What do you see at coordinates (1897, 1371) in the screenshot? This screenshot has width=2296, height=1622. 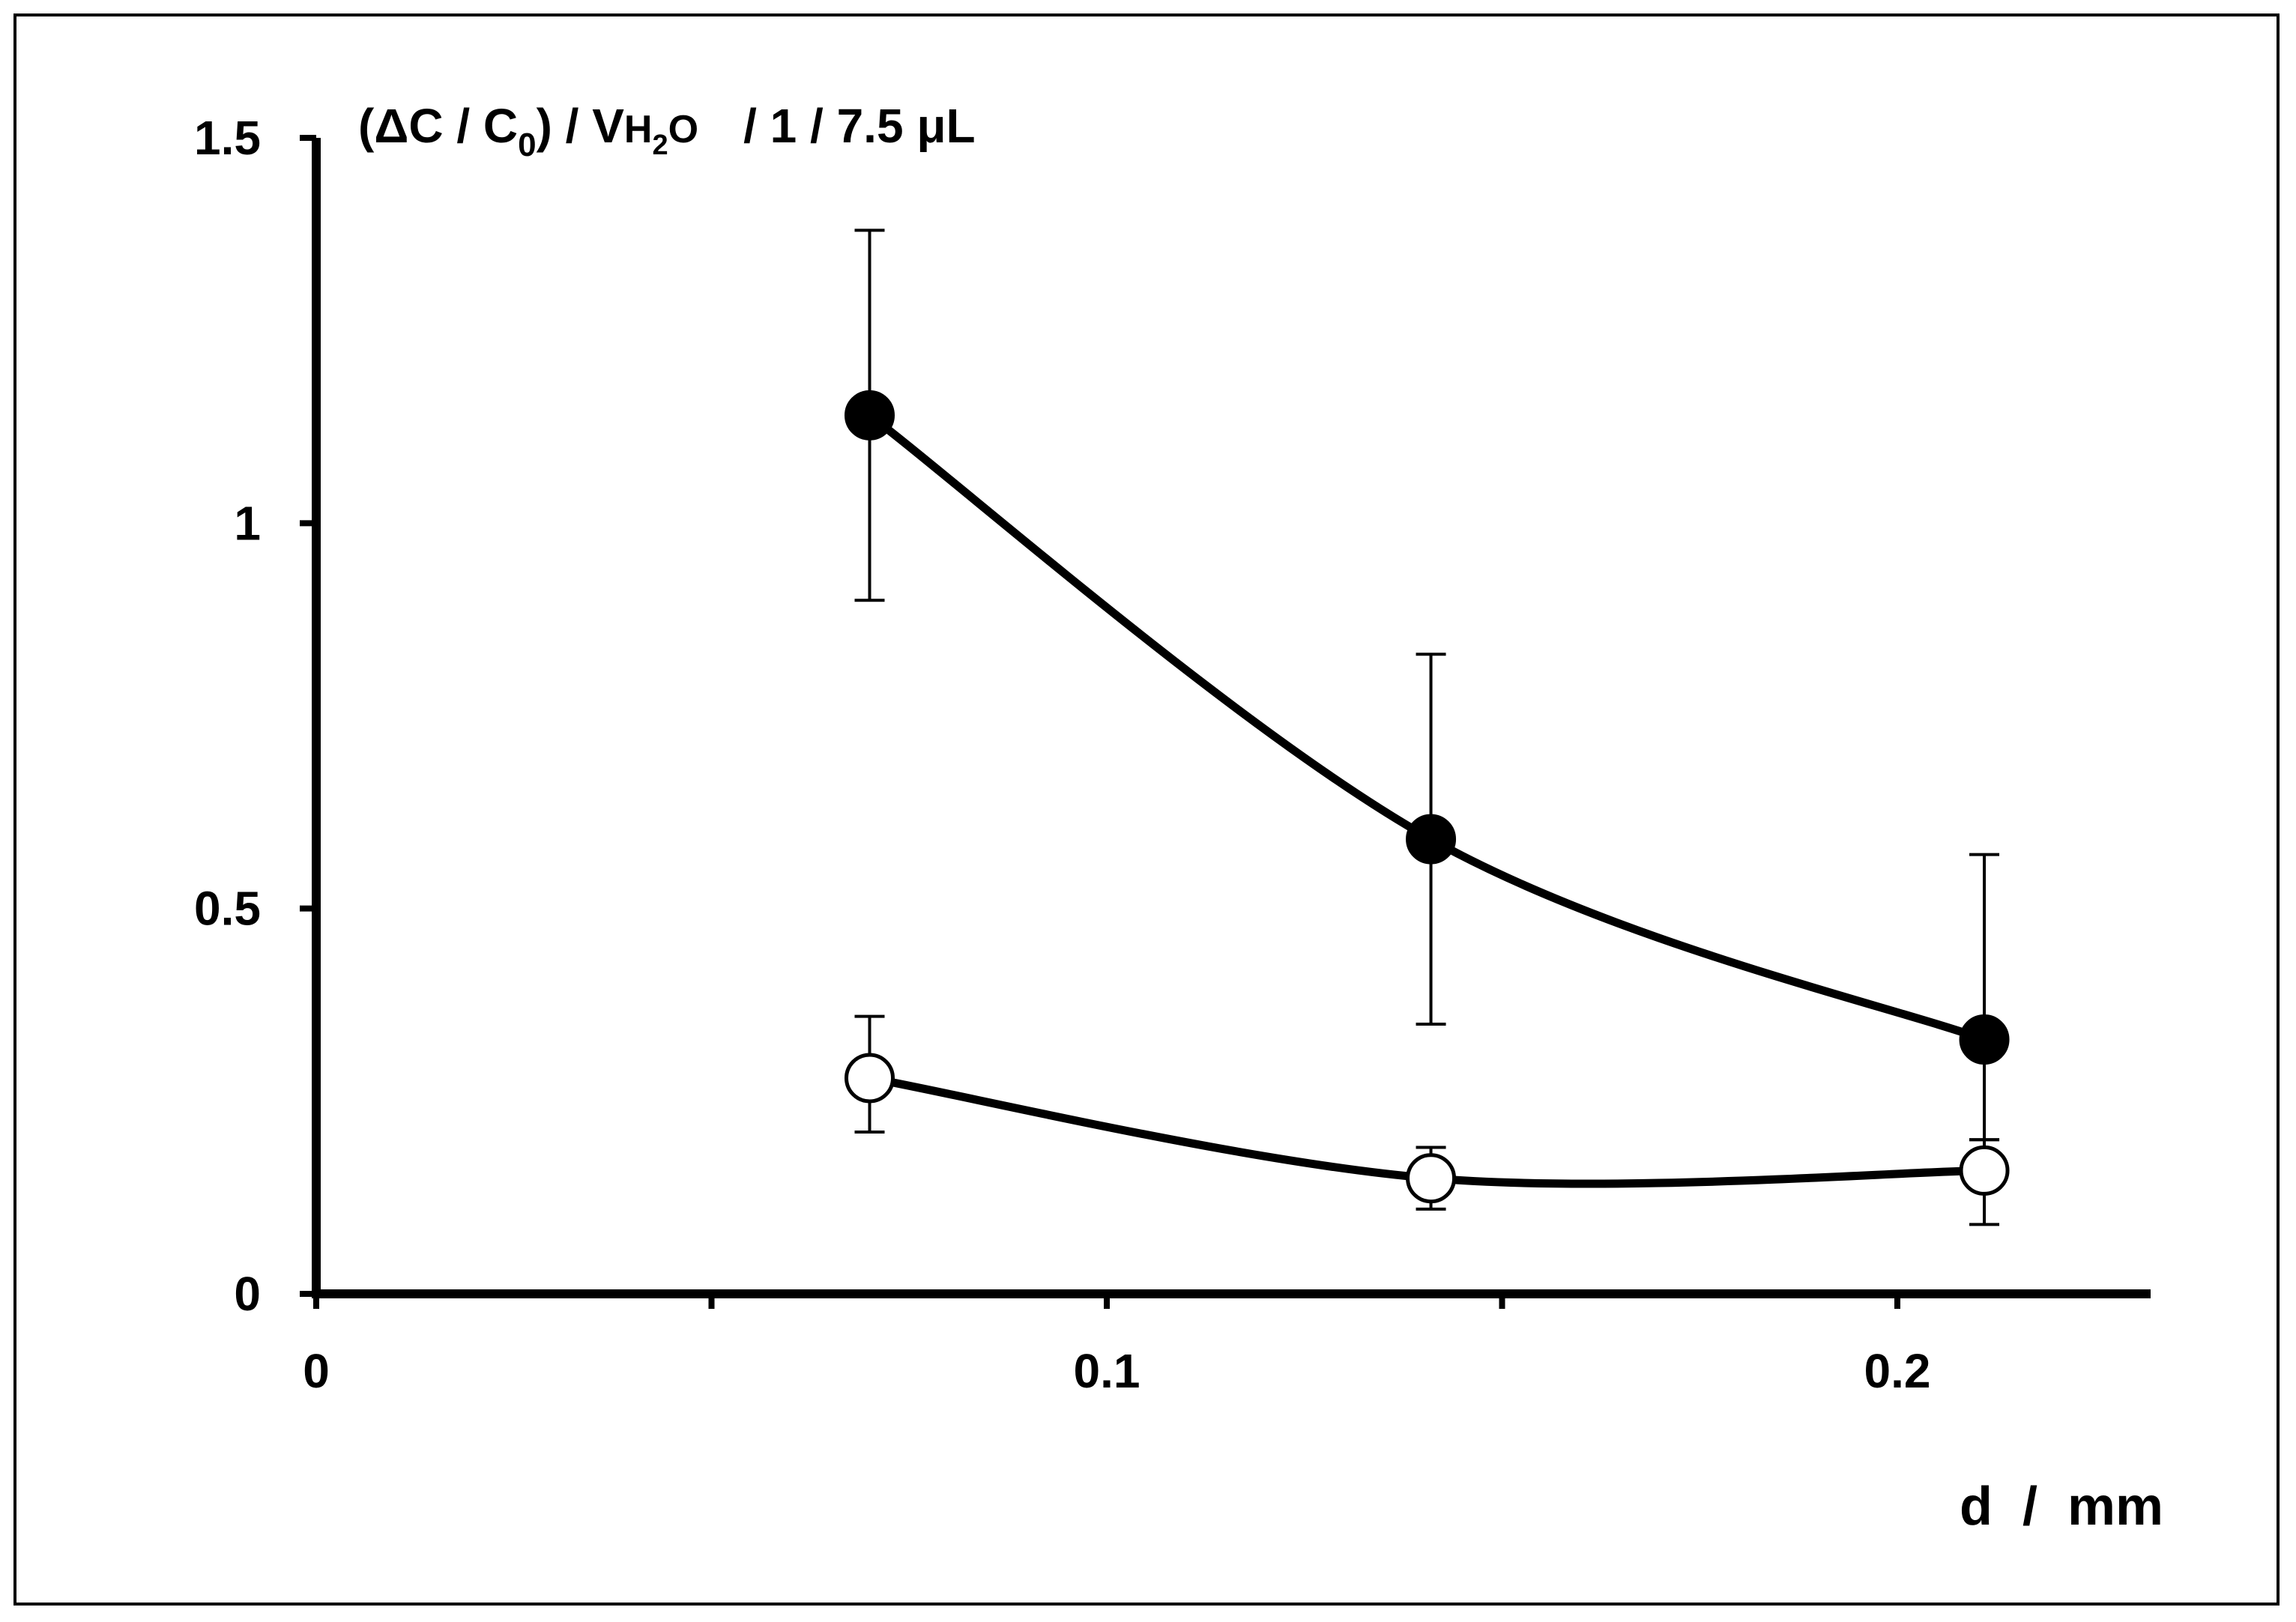 I see `x-tick-label: 0.2` at bounding box center [1897, 1371].